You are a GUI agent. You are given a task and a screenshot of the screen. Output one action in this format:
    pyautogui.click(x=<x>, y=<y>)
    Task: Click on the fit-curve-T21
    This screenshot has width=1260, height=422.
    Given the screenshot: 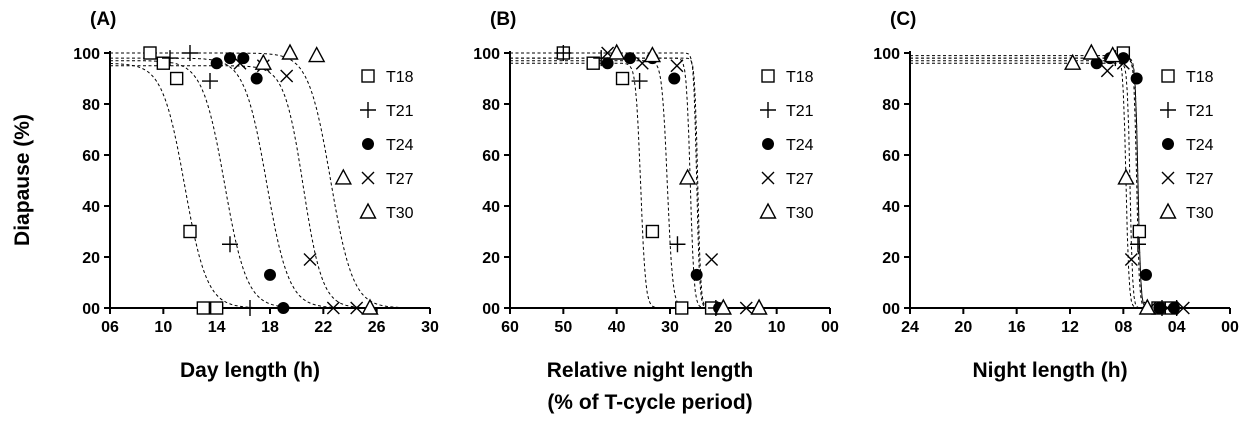 What is the action you would take?
    pyautogui.click(x=670, y=184)
    